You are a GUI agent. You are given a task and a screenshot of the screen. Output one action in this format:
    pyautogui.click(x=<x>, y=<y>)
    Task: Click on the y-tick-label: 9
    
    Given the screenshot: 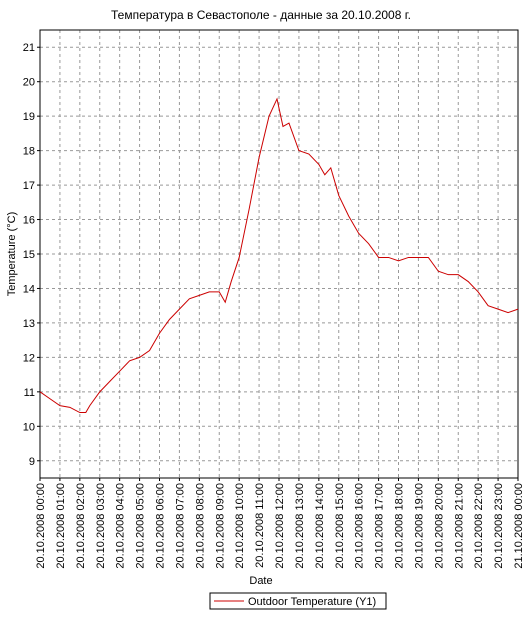 What is the action you would take?
    pyautogui.click(x=32, y=462)
    